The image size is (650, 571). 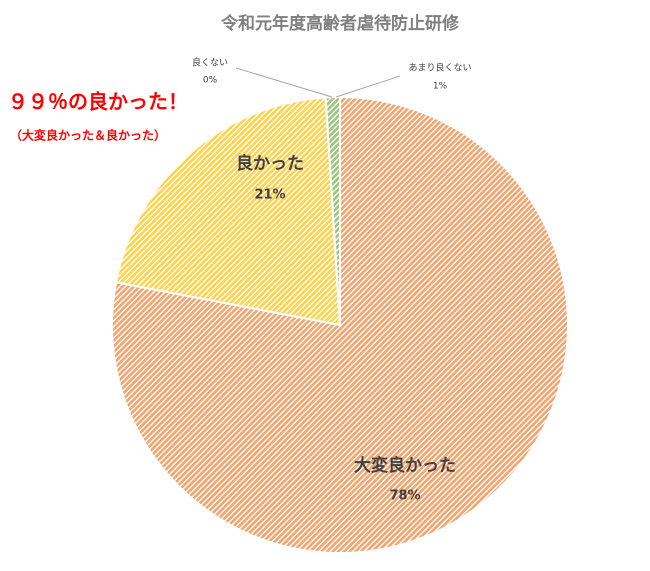 What do you see at coordinates (210, 81) in the screenshot?
I see `data-label: 0%` at bounding box center [210, 81].